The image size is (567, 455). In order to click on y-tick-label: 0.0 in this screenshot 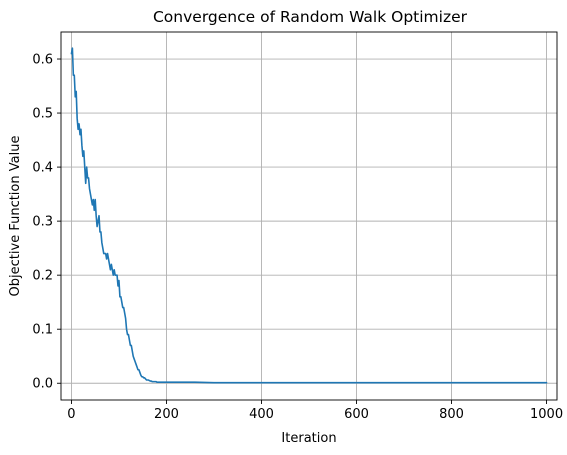, I will do `click(42, 384)`.